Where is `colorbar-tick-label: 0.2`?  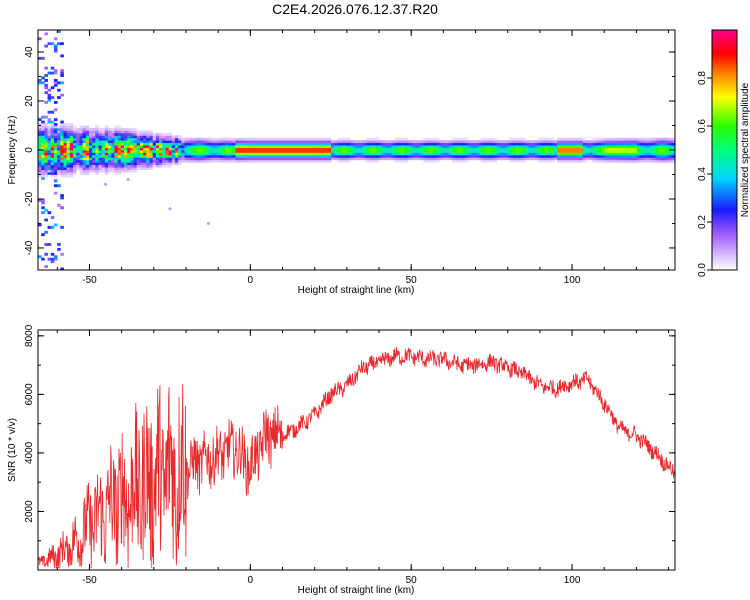 colorbar-tick-label: 0.2 is located at coordinates (702, 222).